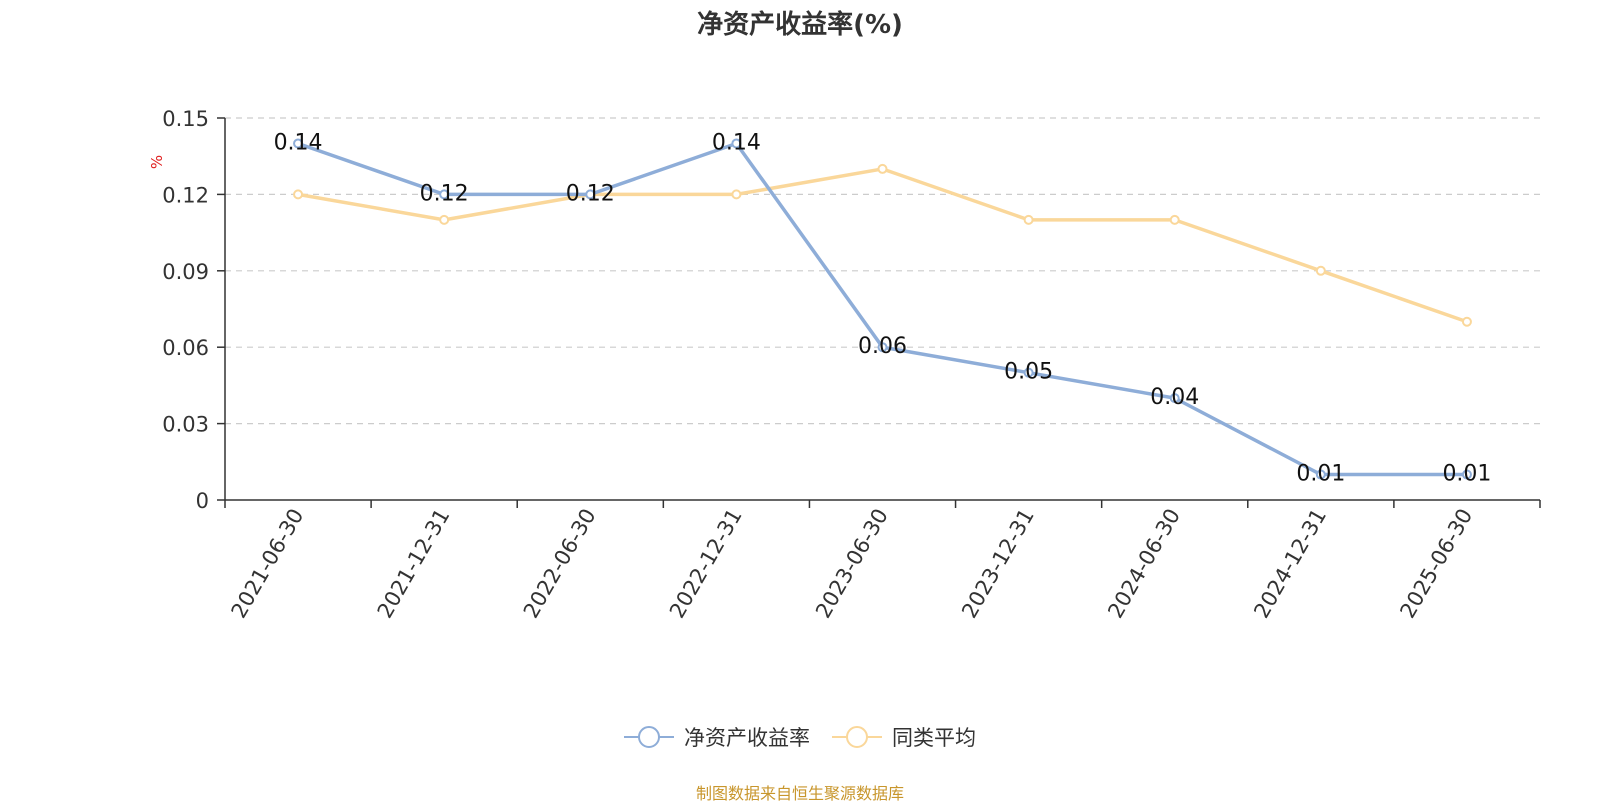 The height and width of the screenshot is (804, 1600). Describe the element at coordinates (185, 272) in the screenshot. I see `y-tick-label: 0.09` at that location.